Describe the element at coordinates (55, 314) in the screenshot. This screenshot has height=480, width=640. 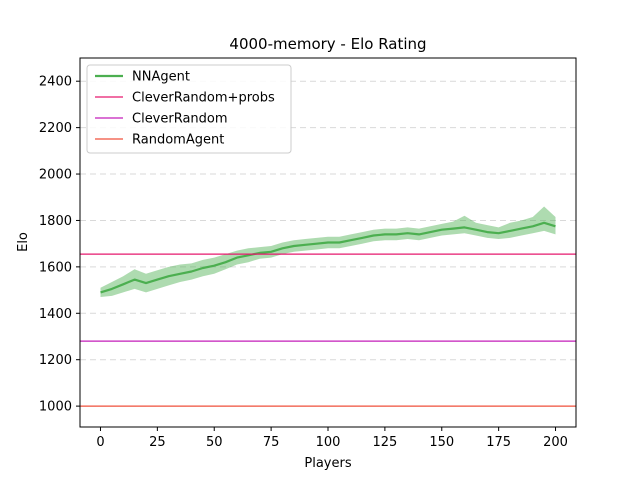
I see `y-tick-label: 1400` at that location.